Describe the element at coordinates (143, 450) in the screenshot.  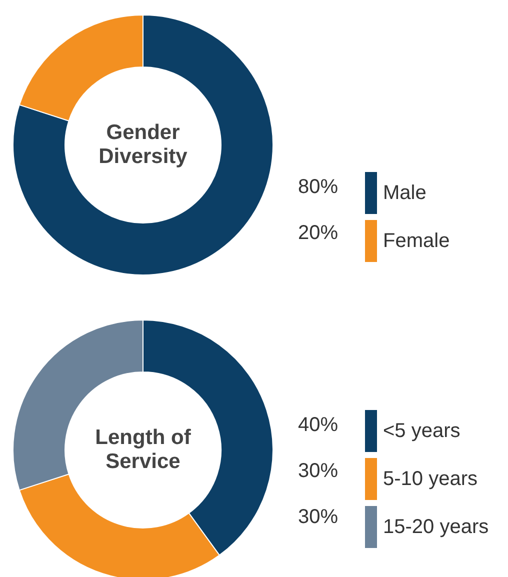
I see `text: Length of Service` at that location.